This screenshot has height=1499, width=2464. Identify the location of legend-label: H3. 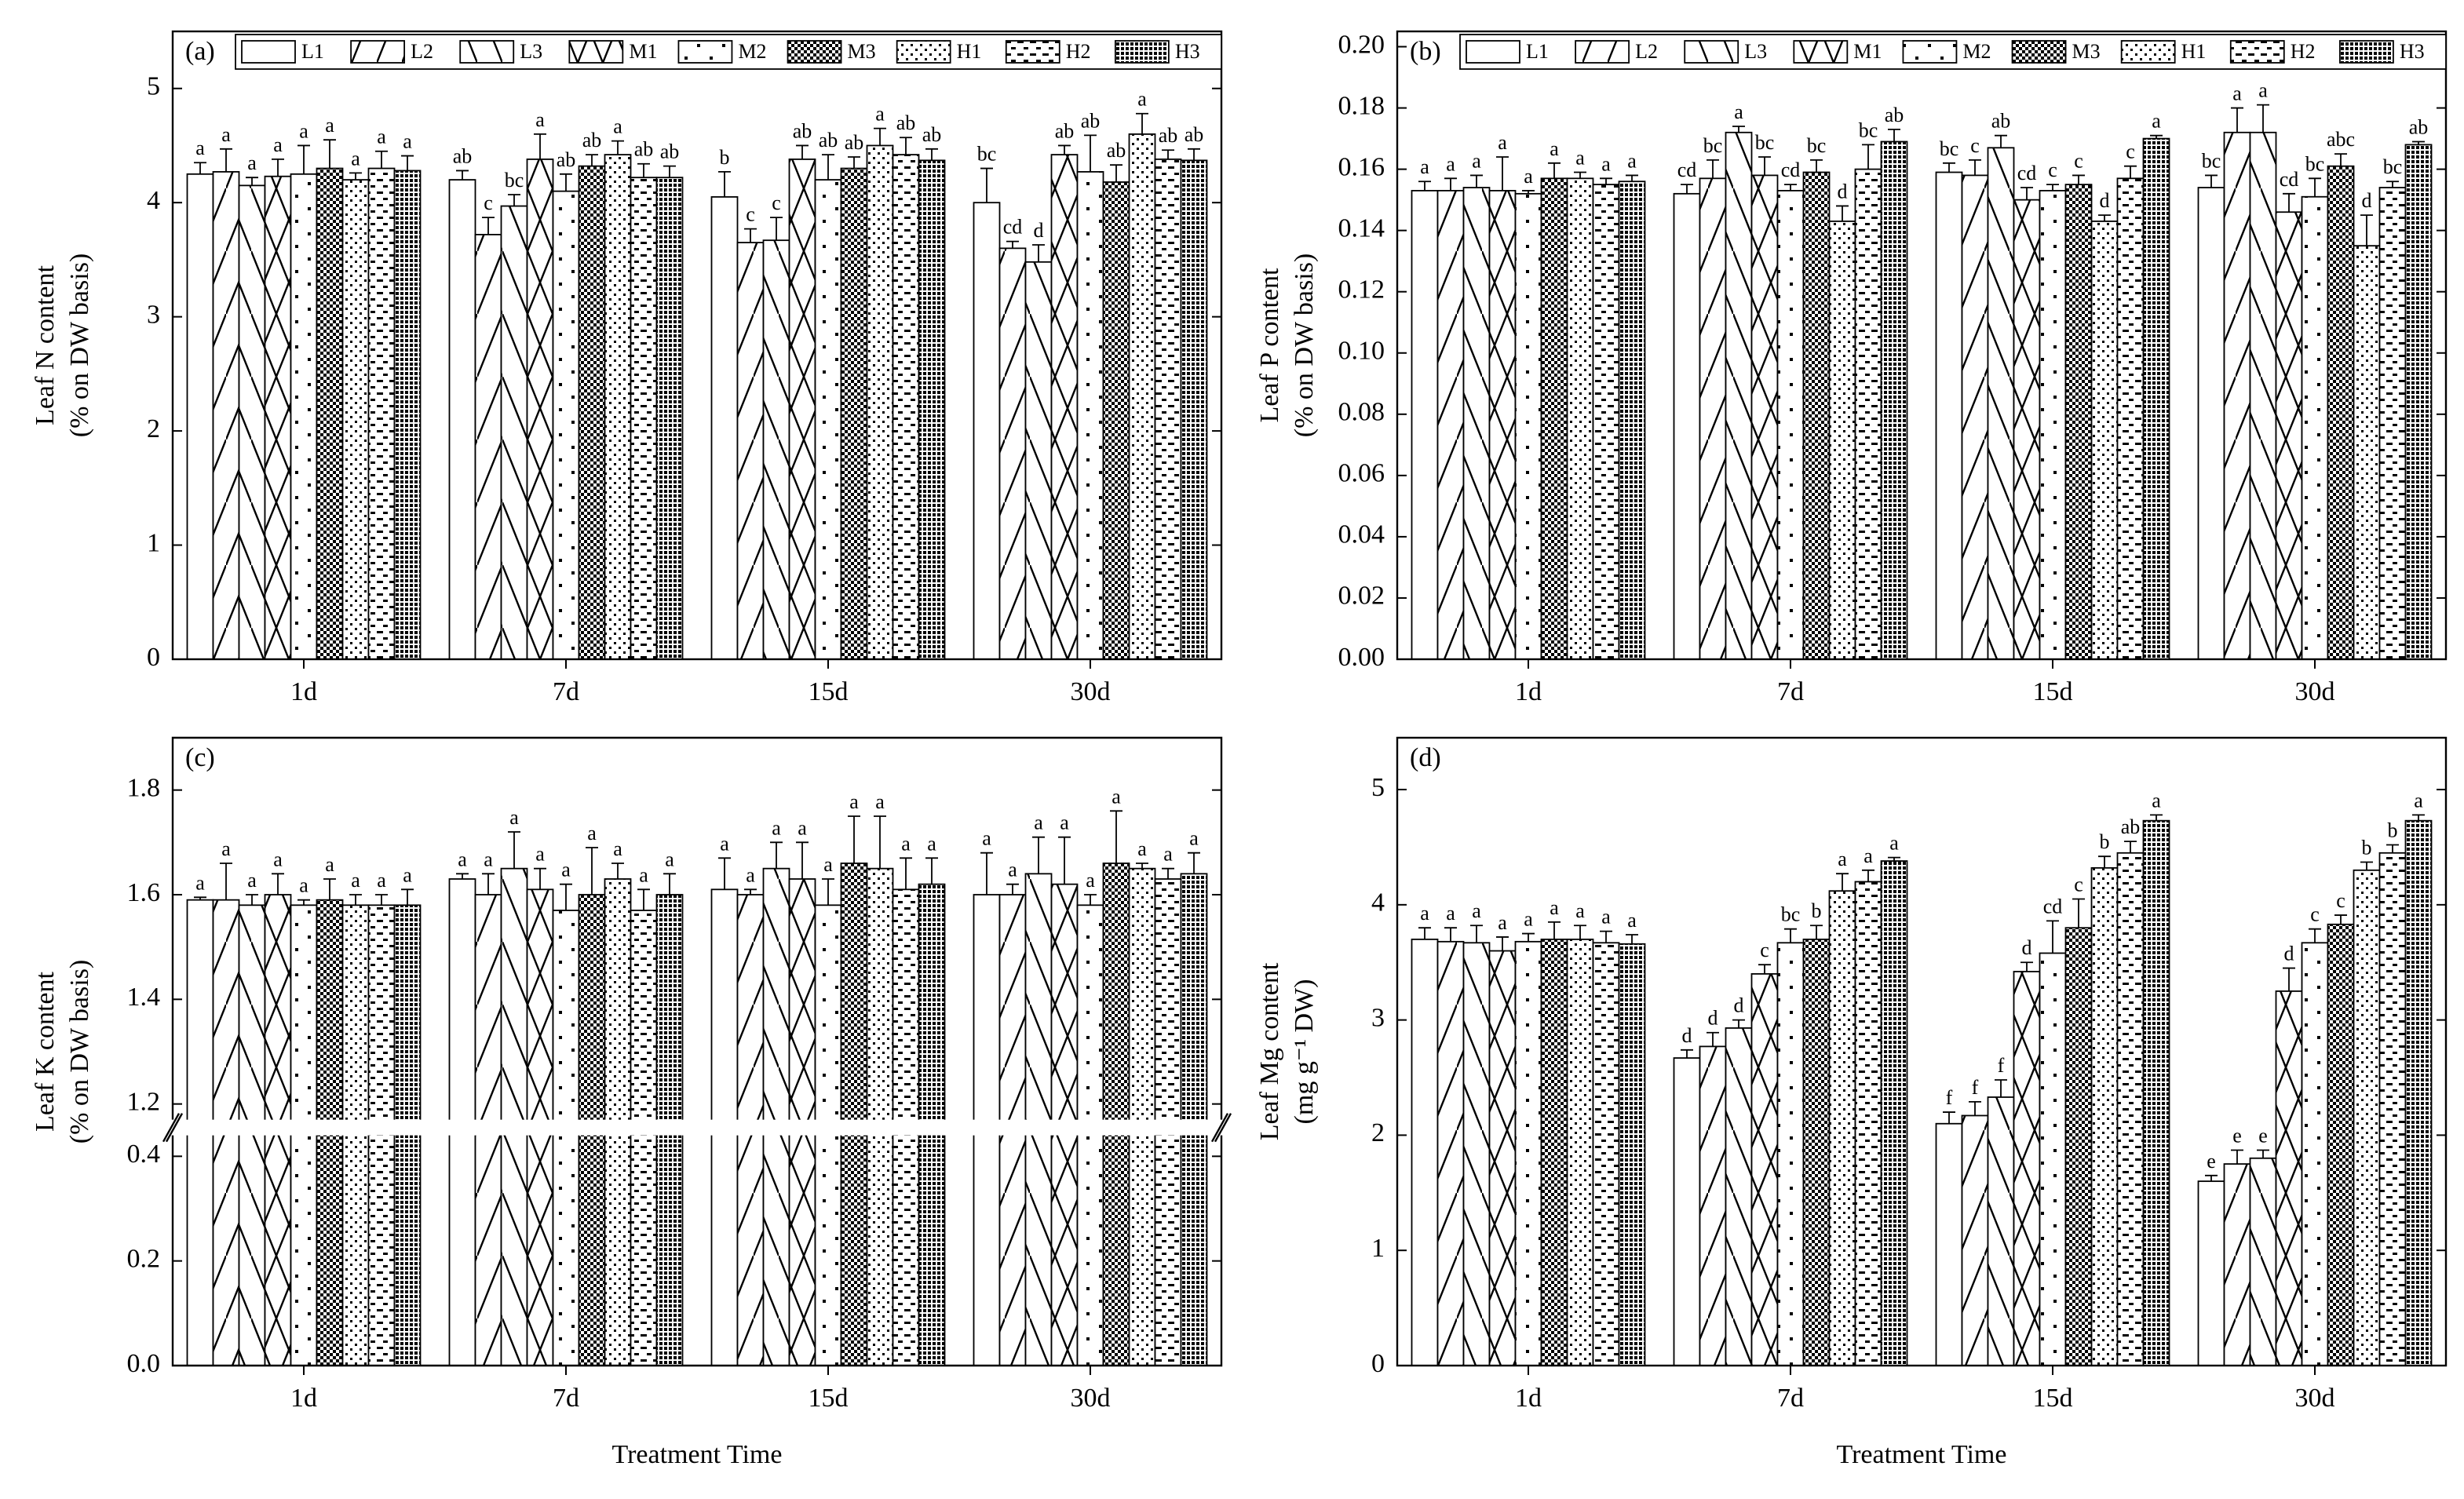
(1187, 51).